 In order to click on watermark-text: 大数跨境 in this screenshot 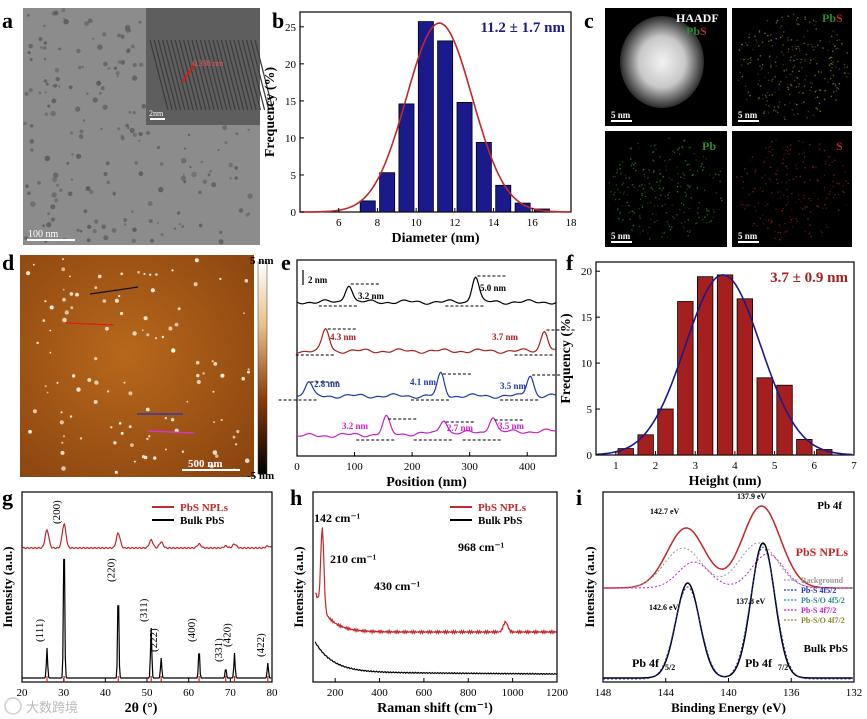, I will do `click(52, 707)`.